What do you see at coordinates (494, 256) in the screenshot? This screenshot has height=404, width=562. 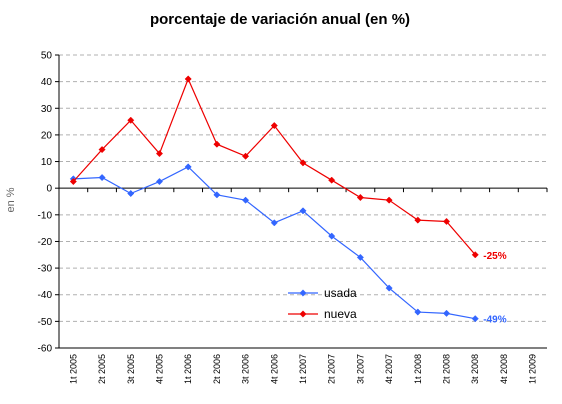 I see `data-annotation: -25%` at bounding box center [494, 256].